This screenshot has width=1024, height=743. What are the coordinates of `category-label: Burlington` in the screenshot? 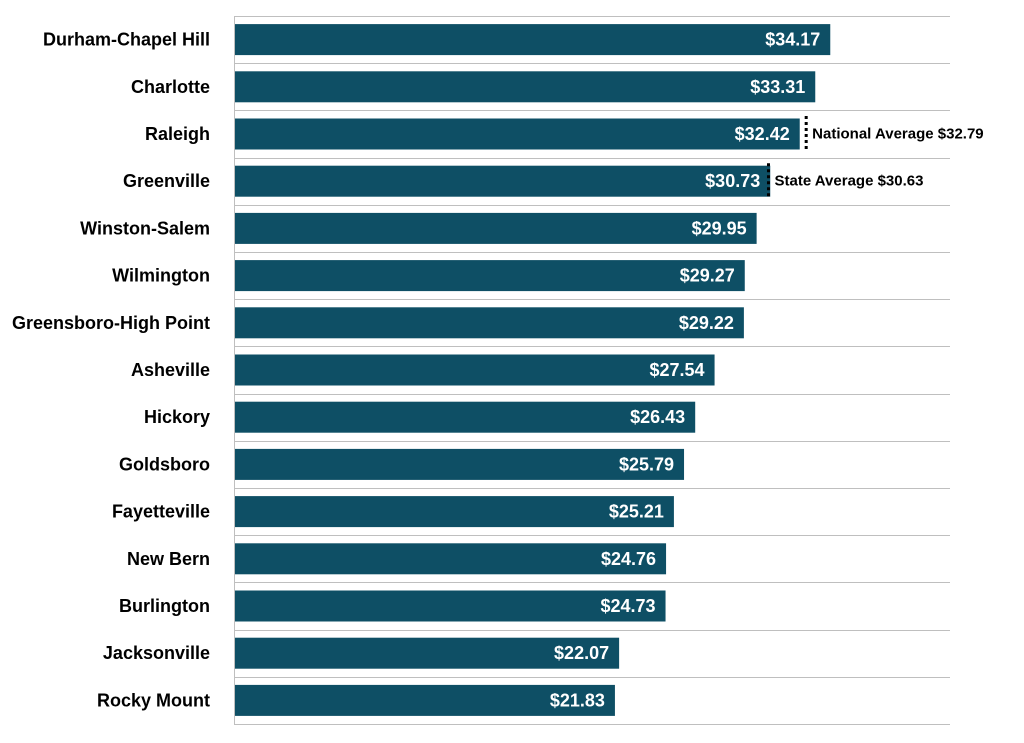 It's located at (164, 606).